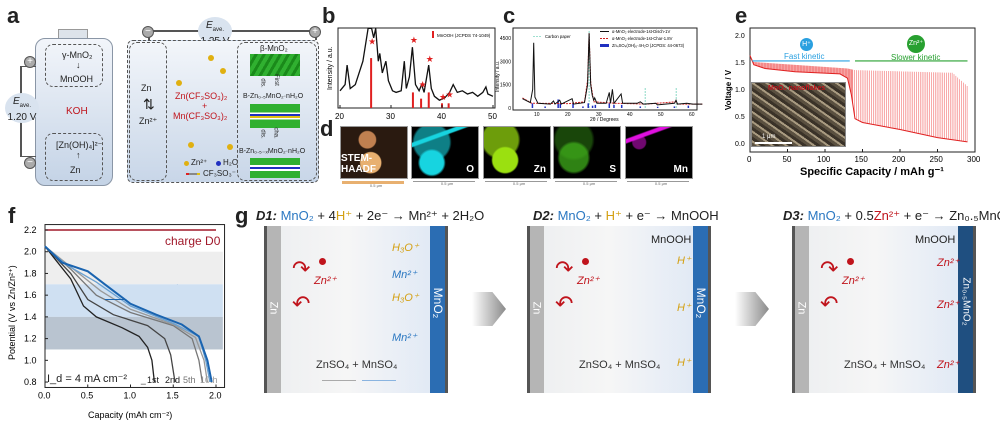  What do you see at coordinates (189, 380) in the screenshot?
I see `cycle-label-5th: 5th` at bounding box center [189, 380].